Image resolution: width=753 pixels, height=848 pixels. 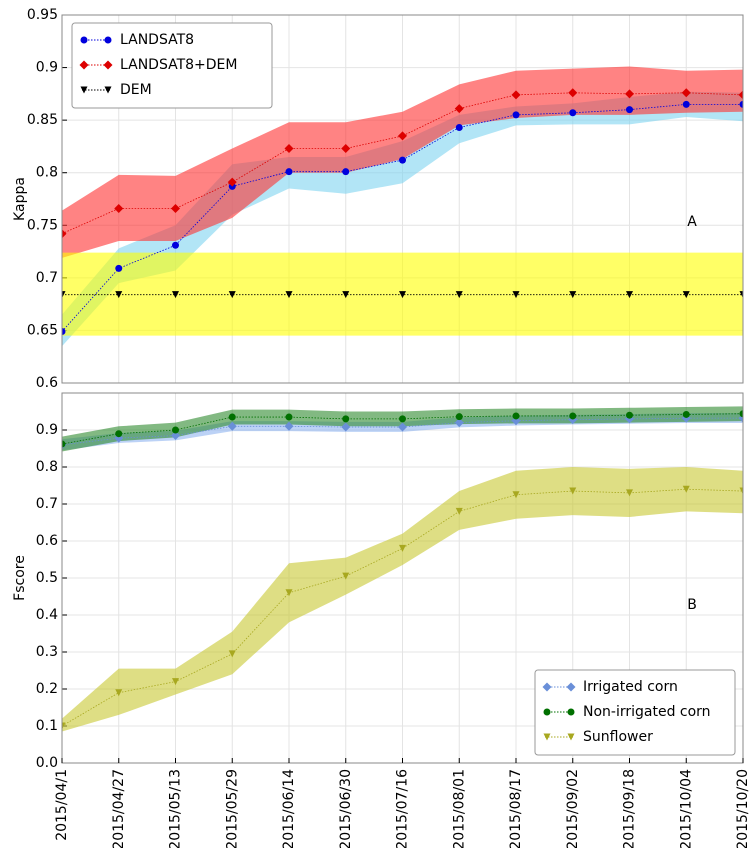 What do you see at coordinates (346, 808) in the screenshot?
I see `x-tick-label: 2015/06/30` at bounding box center [346, 808].